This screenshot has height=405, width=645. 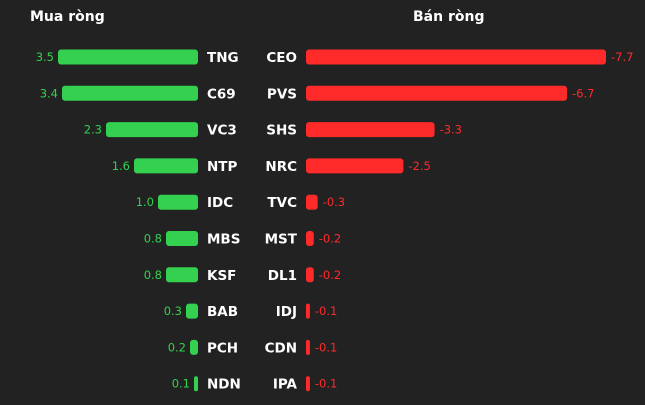 I want to click on sell-ticker-label: IDJ, so click(x=286, y=312).